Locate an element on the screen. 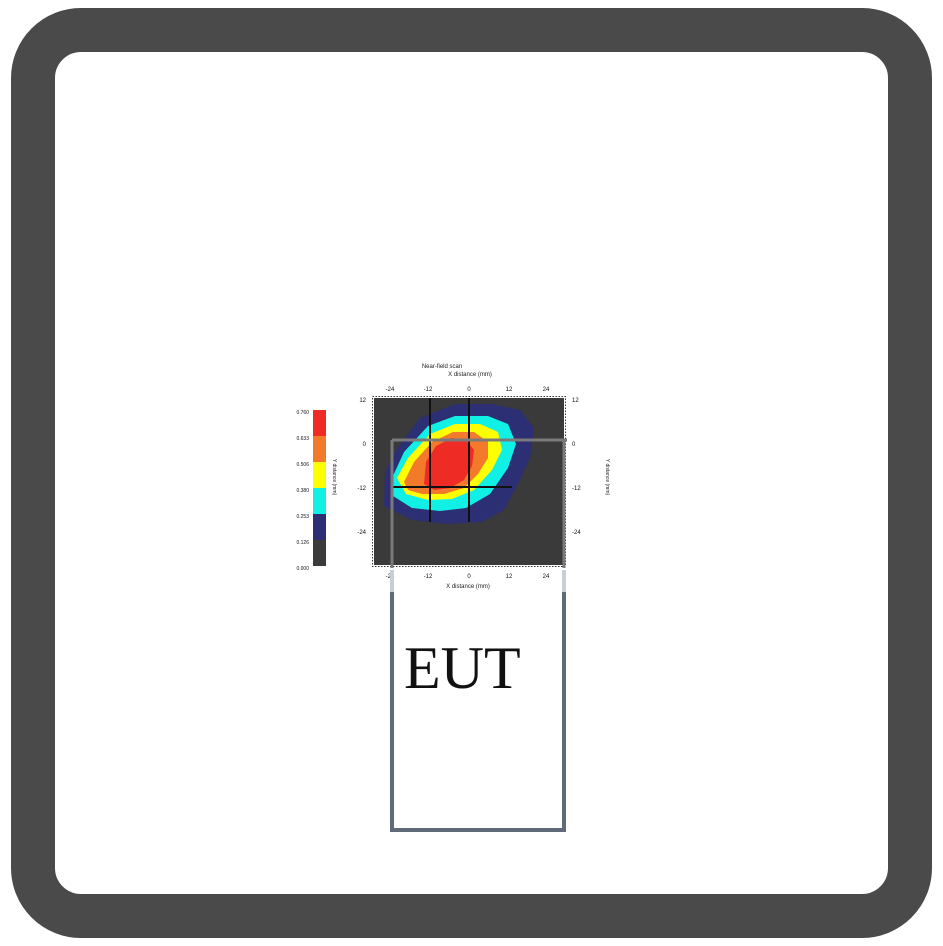  legend-label-1: 0.760 is located at coordinates (302, 413).